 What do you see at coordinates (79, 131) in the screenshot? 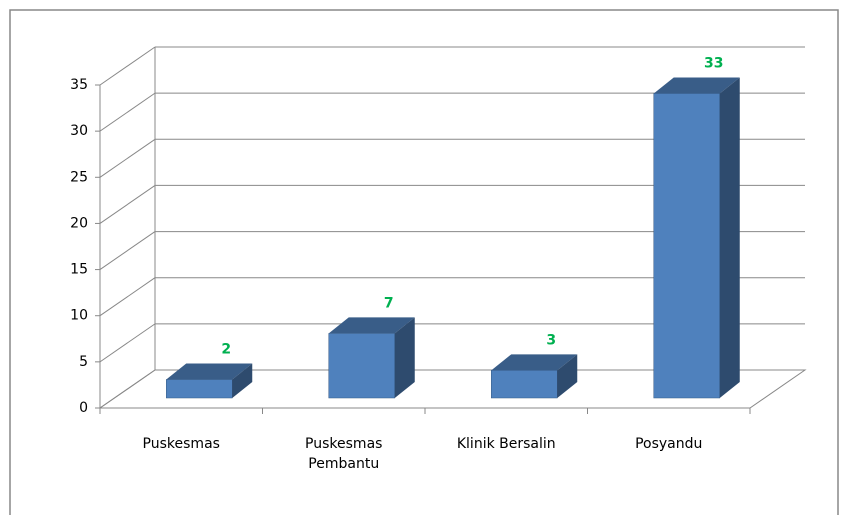
I see `y-tick-label: 30` at bounding box center [79, 131].